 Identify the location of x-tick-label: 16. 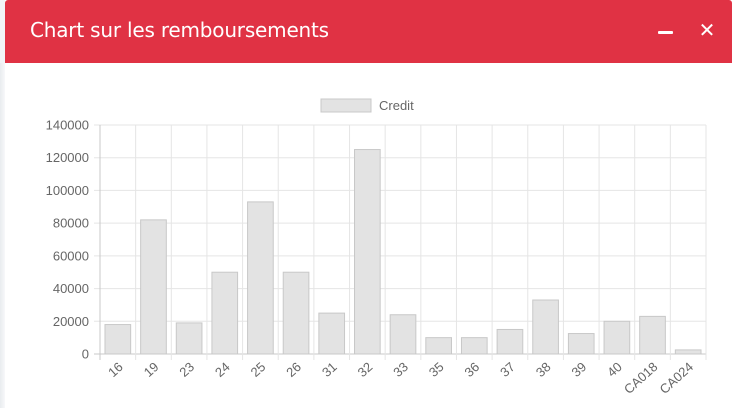
(115, 369).